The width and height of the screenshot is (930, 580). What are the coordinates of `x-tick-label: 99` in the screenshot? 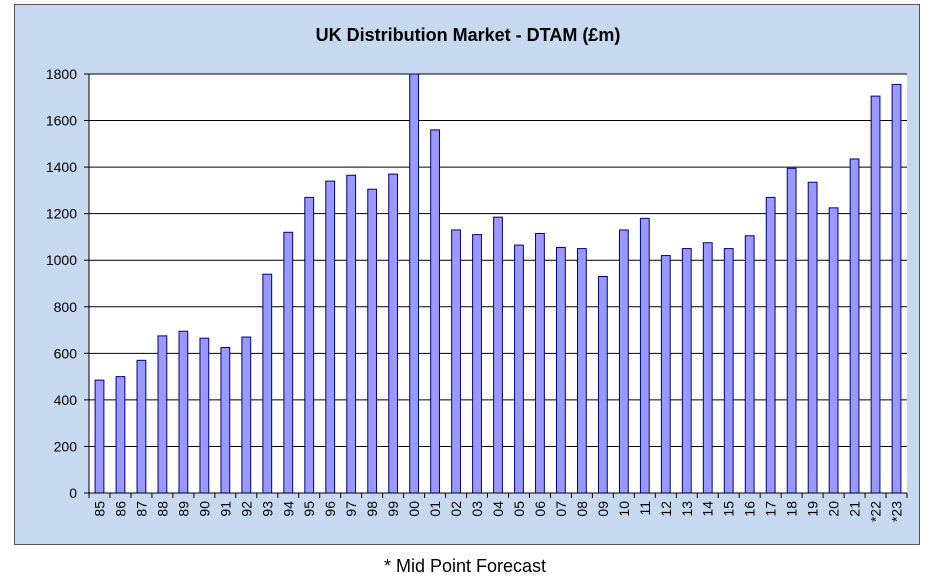 It's located at (393, 509).